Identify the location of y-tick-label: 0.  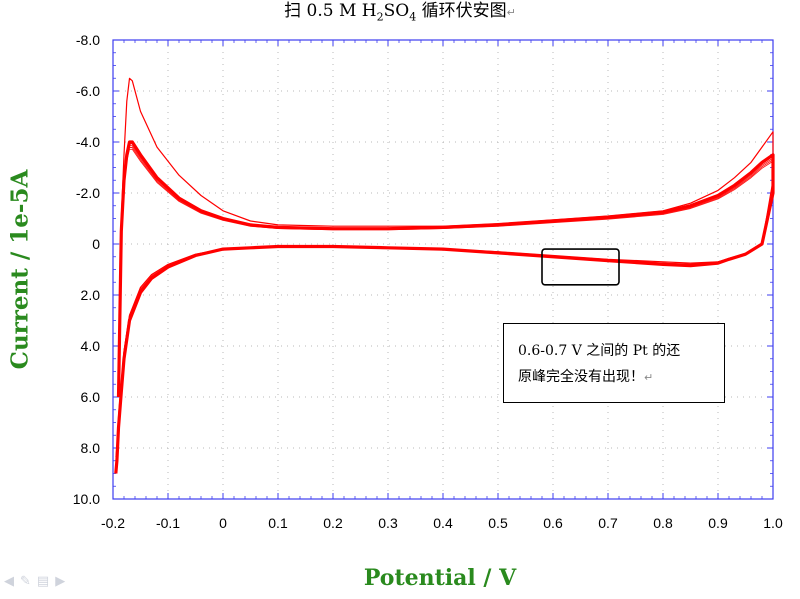
(96, 244).